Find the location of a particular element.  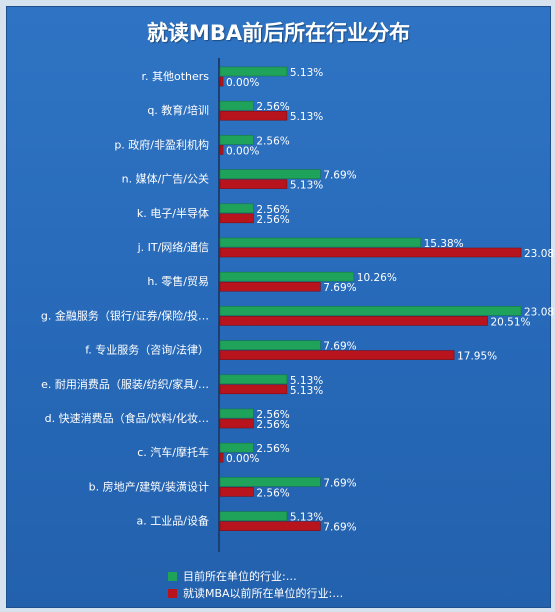

legend-swatch-current is located at coordinates (172, 576).